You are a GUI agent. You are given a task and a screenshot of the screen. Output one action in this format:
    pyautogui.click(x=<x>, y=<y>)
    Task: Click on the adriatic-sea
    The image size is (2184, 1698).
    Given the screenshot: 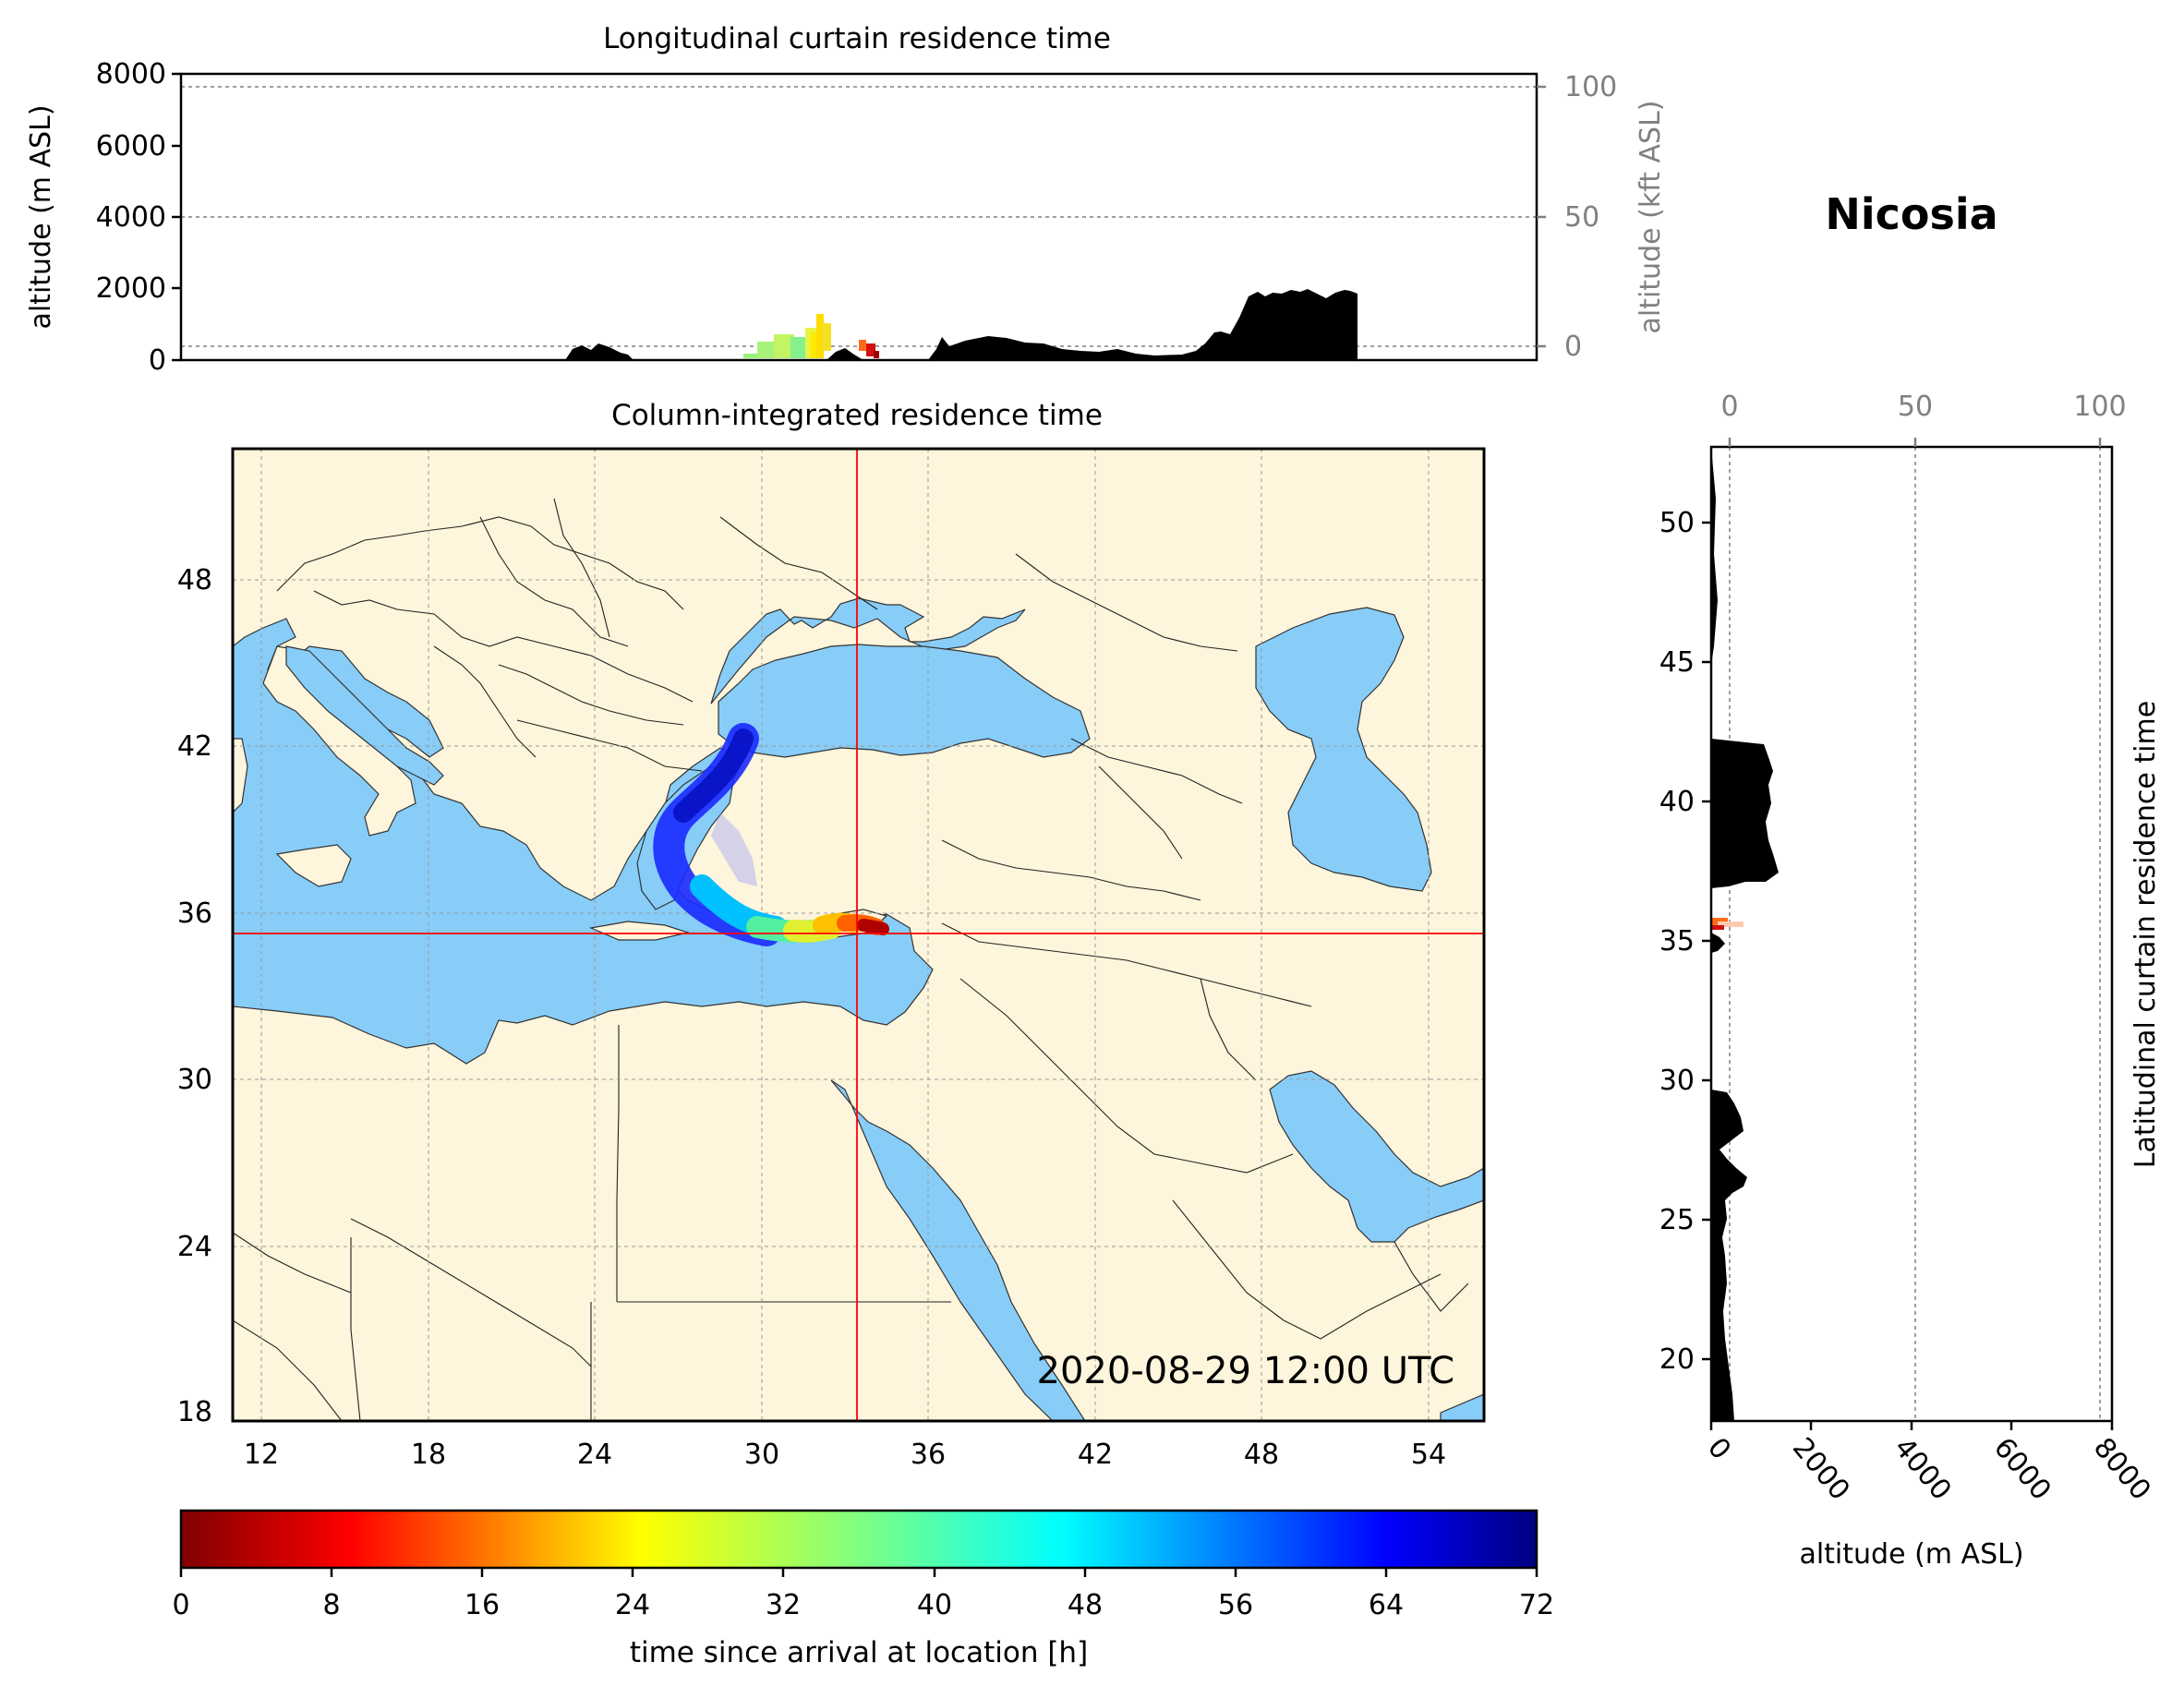 What is the action you would take?
    pyautogui.click(x=364, y=715)
    